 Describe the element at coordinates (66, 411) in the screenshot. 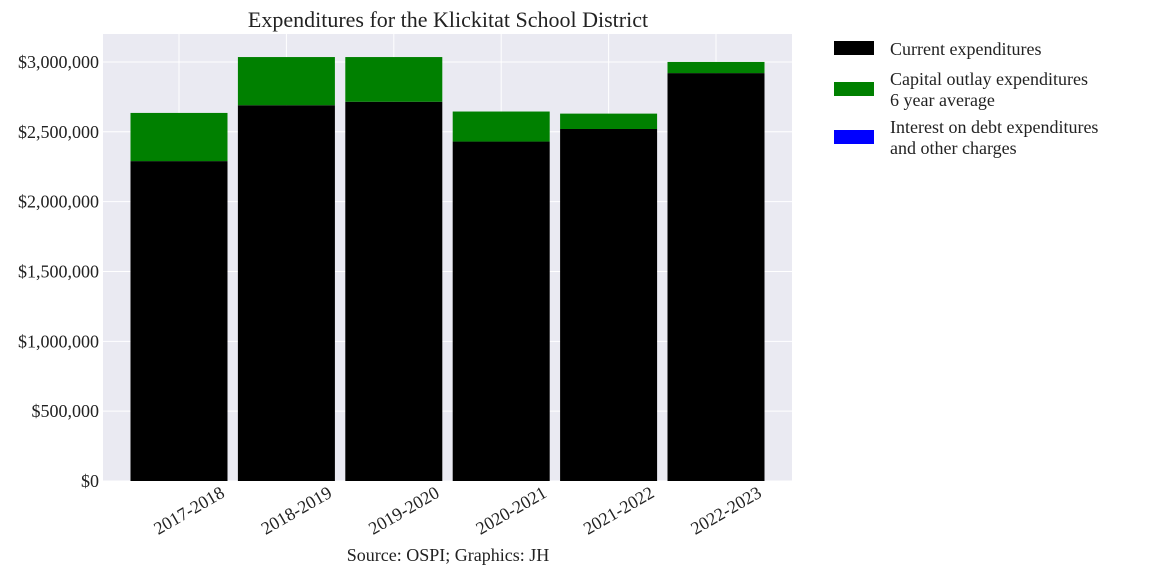

I see `y-tick-label: $500,000` at that location.